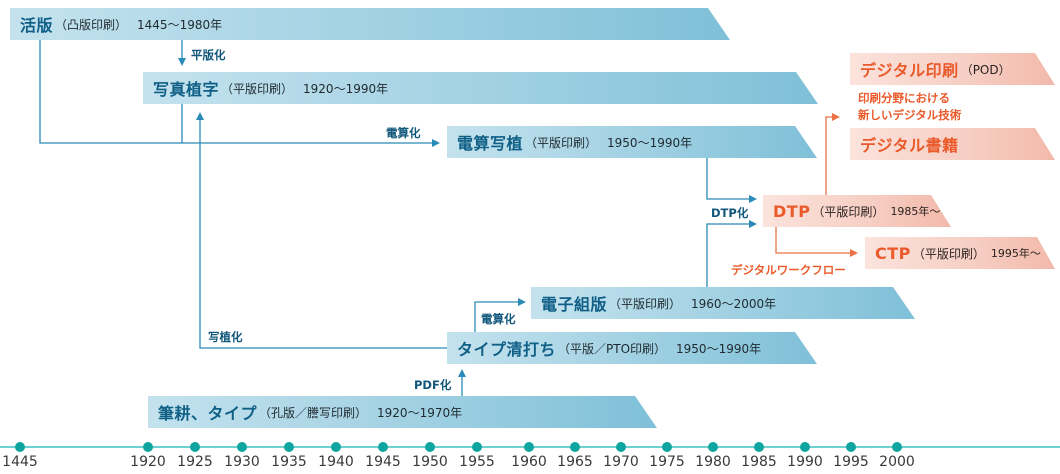 This screenshot has width=1060, height=474. Describe the element at coordinates (20, 462) in the screenshot. I see `axis-tick-label: 1445` at that location.